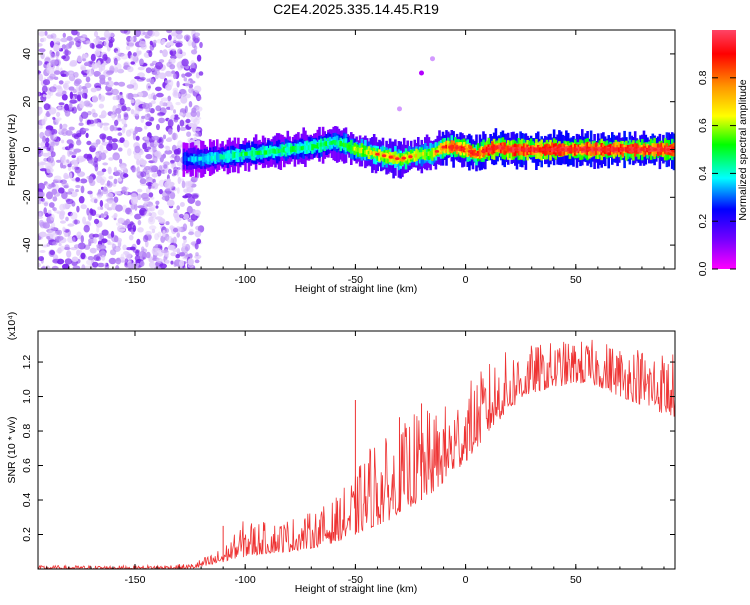 The image size is (750, 605). I want to click on x-tick-label: 0, so click(466, 580).